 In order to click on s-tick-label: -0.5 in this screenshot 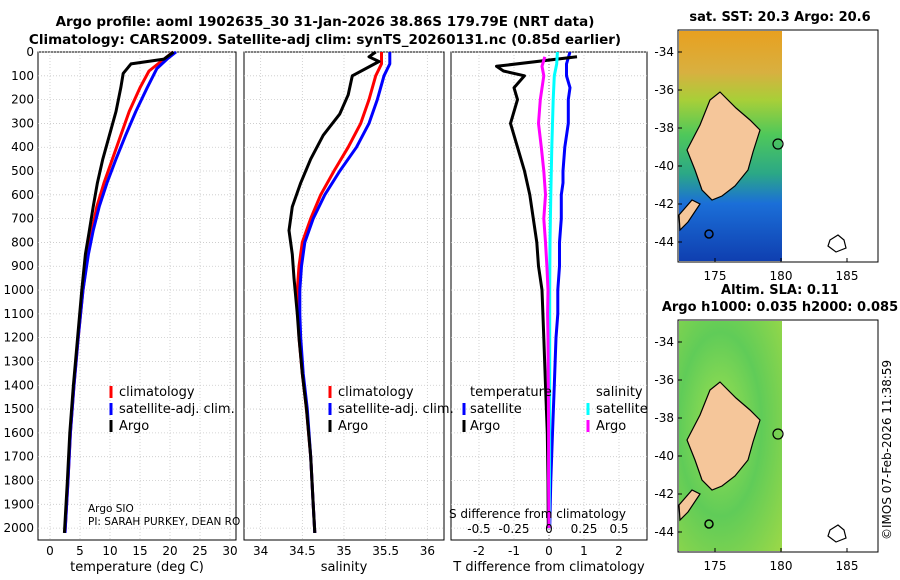, I will do `click(478, 529)`.